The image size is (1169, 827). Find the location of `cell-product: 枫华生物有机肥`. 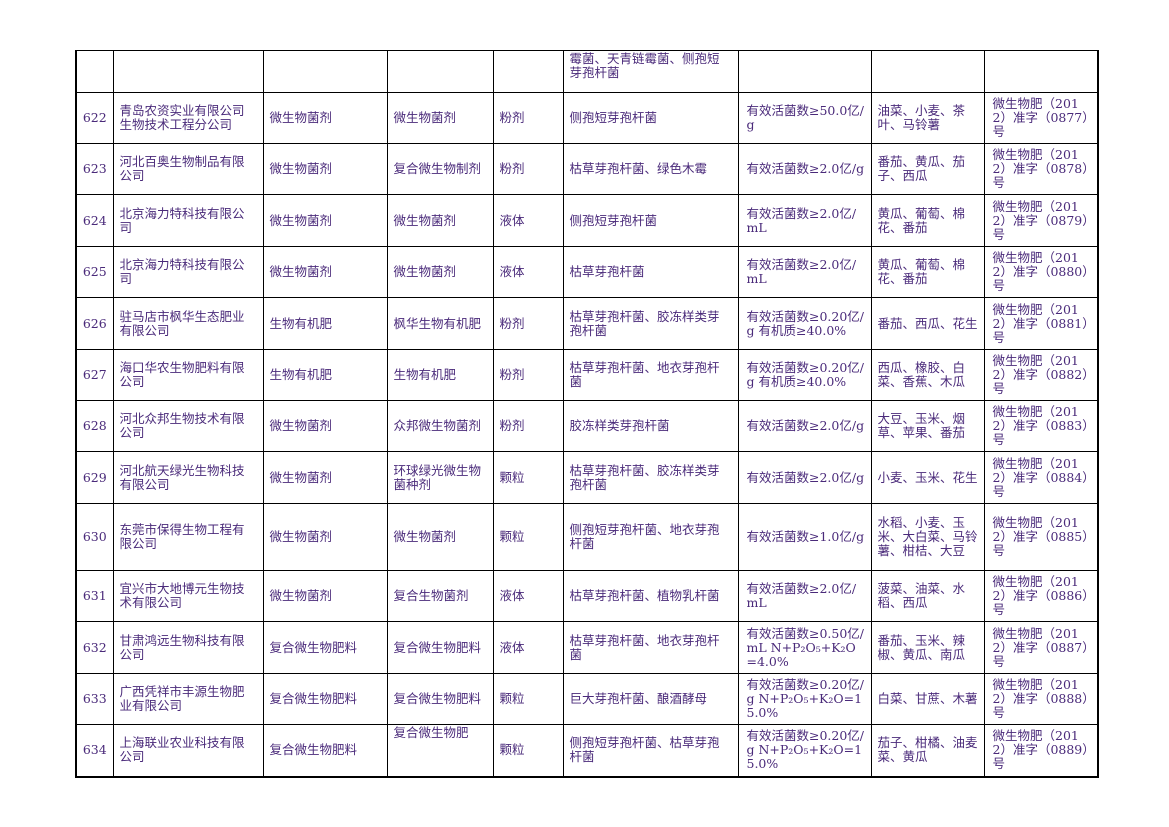

cell-product: 枫华生物有机肥 is located at coordinates (440, 323).